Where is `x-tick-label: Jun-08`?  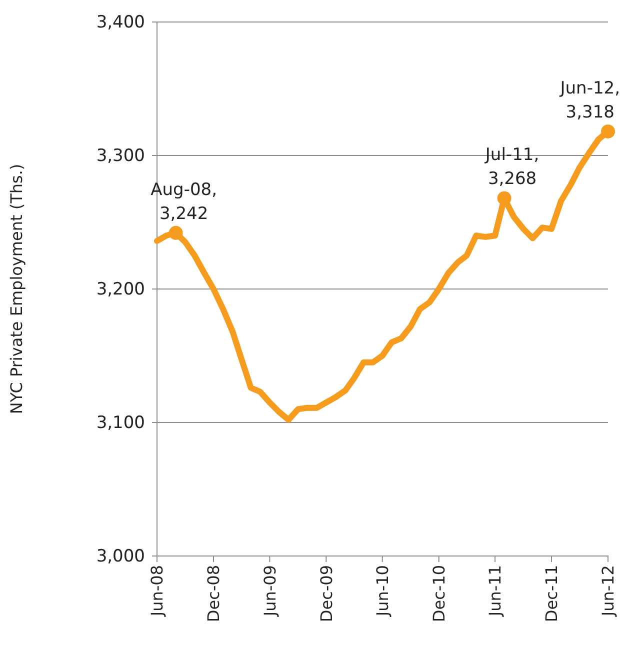 x-tick-label: Jun-08 is located at coordinates (157, 591).